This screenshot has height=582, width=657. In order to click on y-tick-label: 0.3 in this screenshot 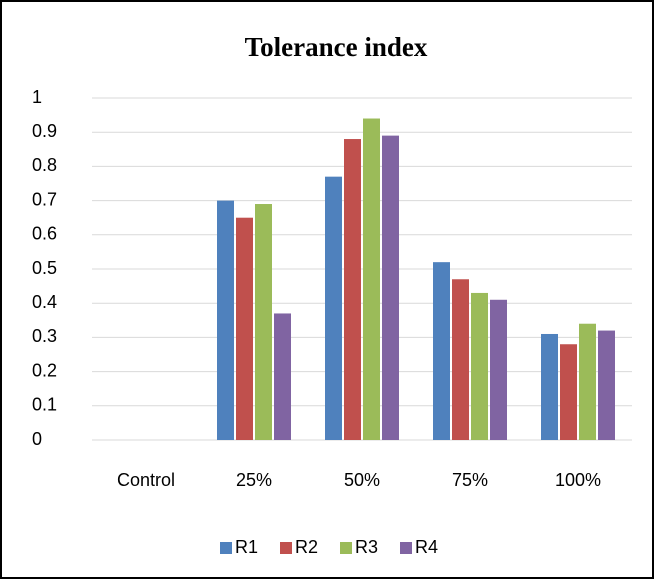, I will do `click(44, 336)`.